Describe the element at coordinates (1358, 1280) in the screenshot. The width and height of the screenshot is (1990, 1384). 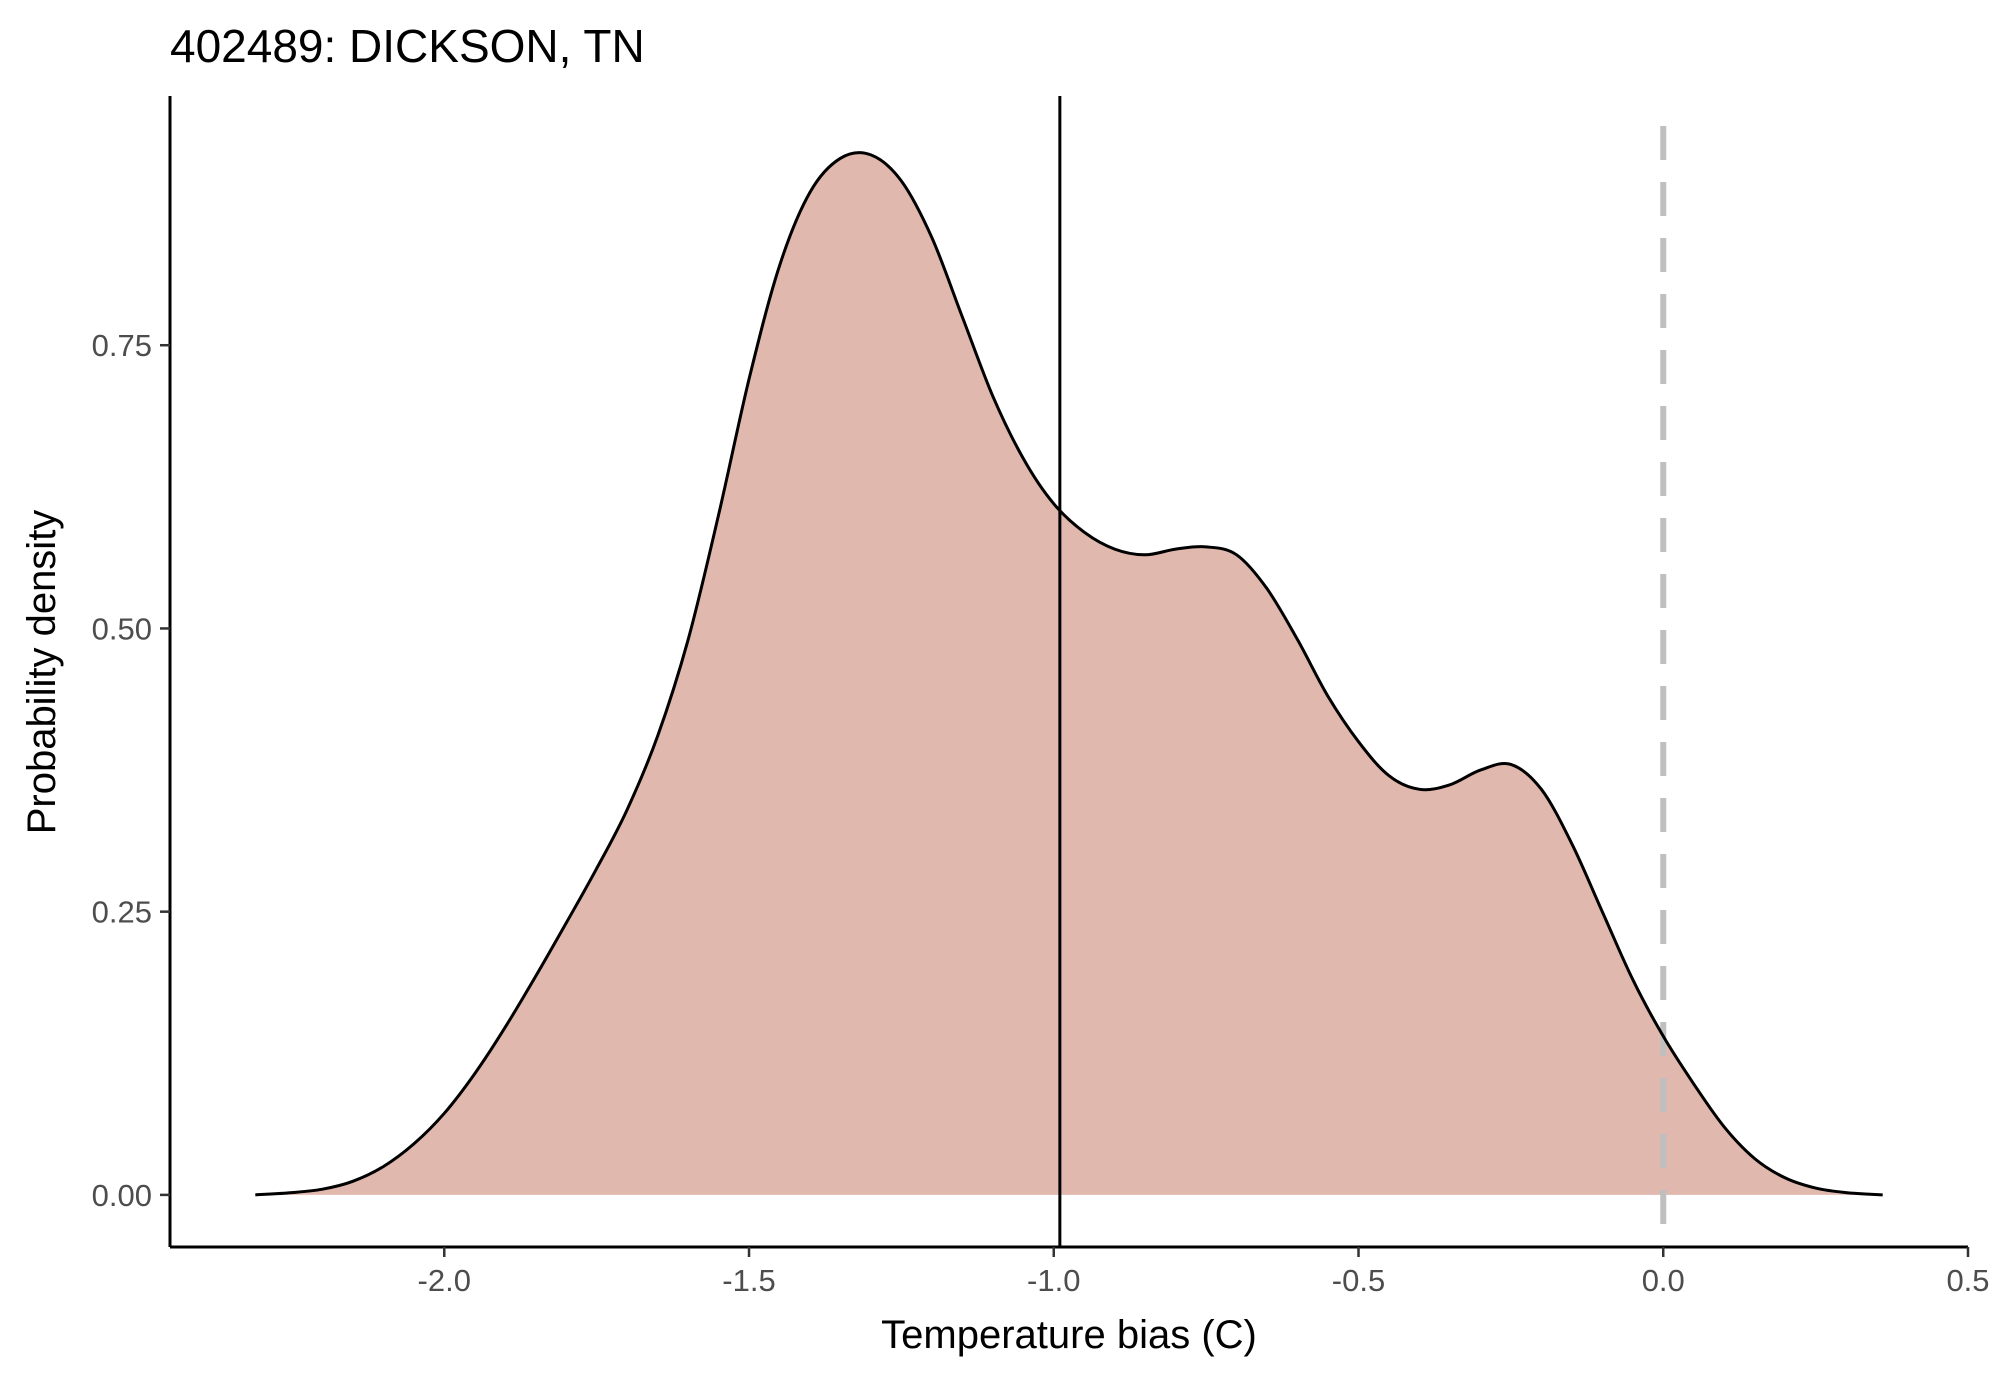
I see `x-tick-label: -0.5` at that location.